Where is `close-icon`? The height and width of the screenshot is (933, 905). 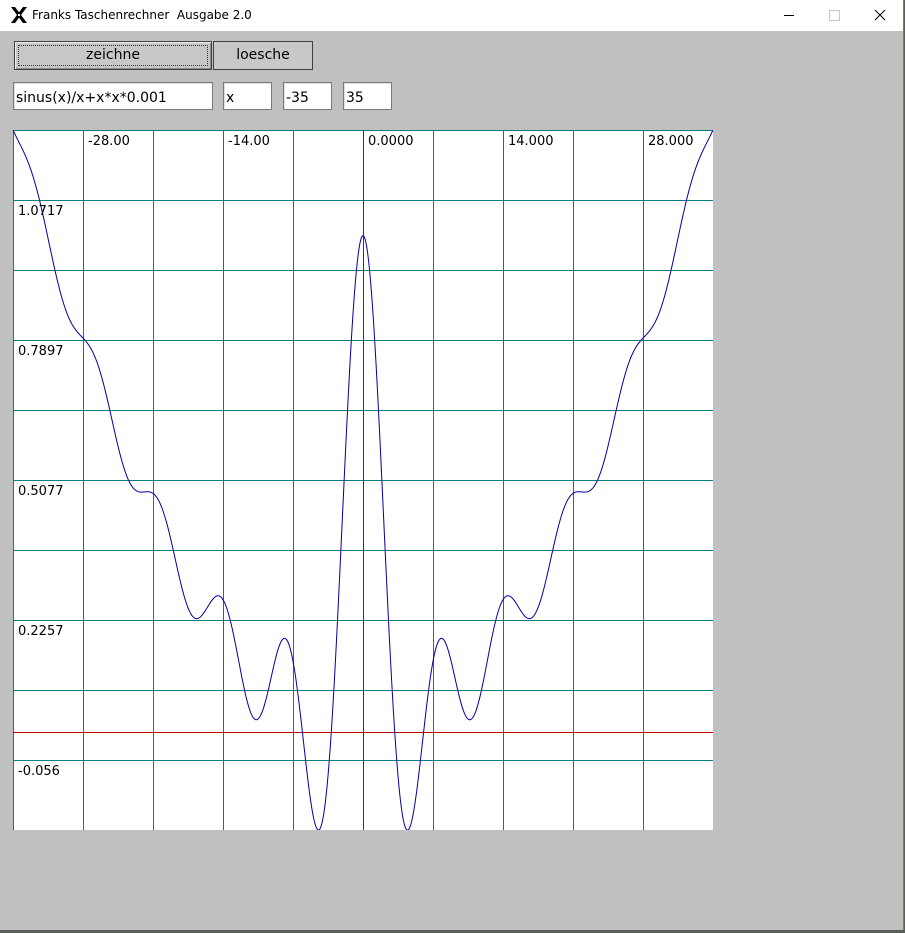
close-icon is located at coordinates (880, 15).